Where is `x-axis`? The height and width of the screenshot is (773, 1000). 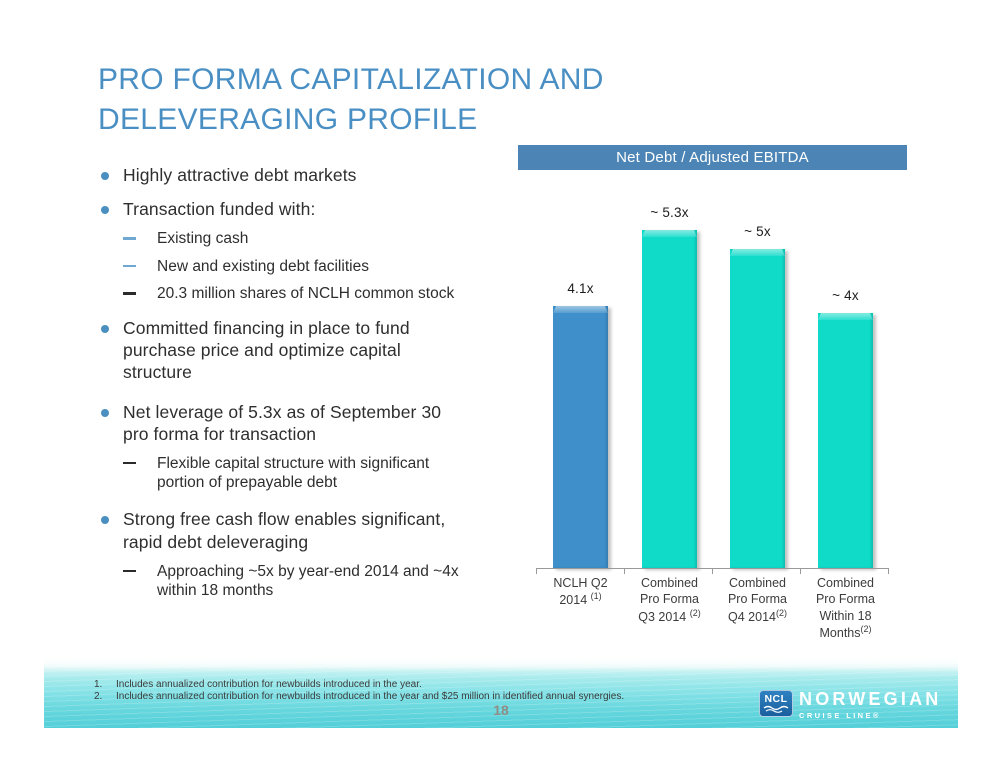
x-axis is located at coordinates (712, 571).